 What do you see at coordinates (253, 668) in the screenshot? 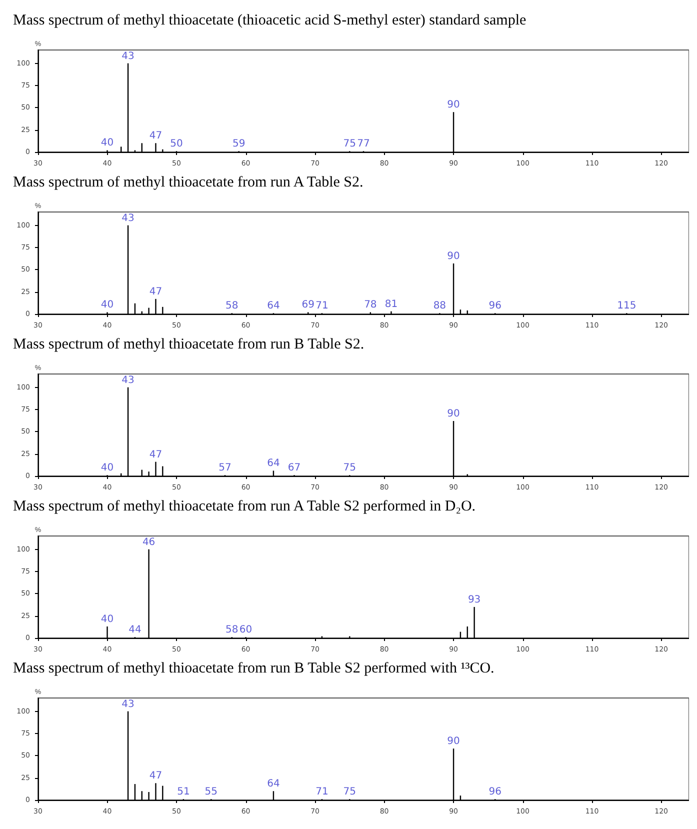
I see `chart-title: Mass spectrum of methyl thioacetate from run B Table S2 performed with ¹³CO.` at bounding box center [253, 668].